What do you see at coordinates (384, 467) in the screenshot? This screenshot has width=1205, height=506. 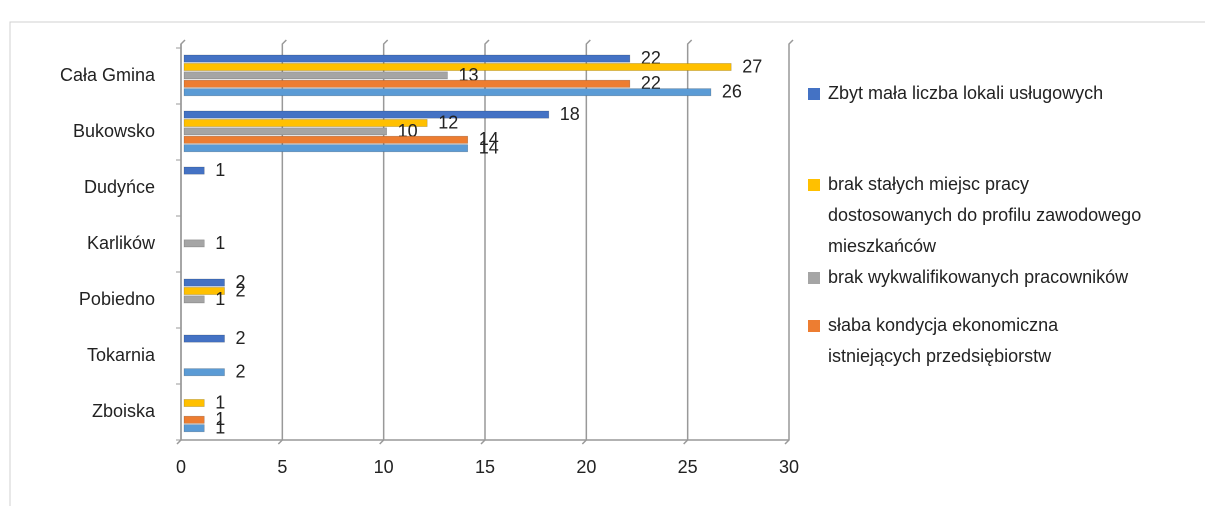 I see `x-tick-label: 10` at bounding box center [384, 467].